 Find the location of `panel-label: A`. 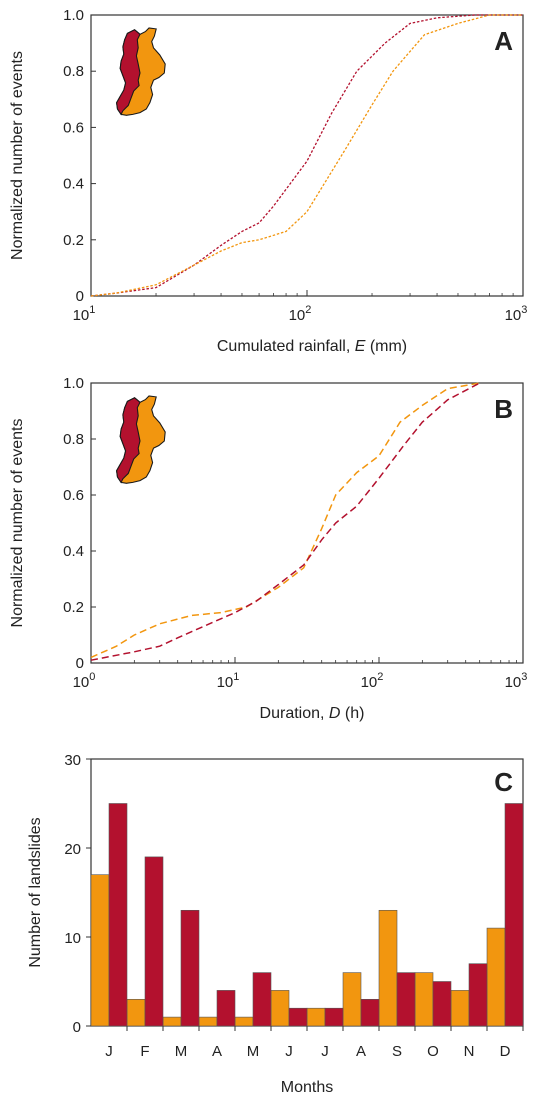

panel-label: A is located at coordinates (503, 41).